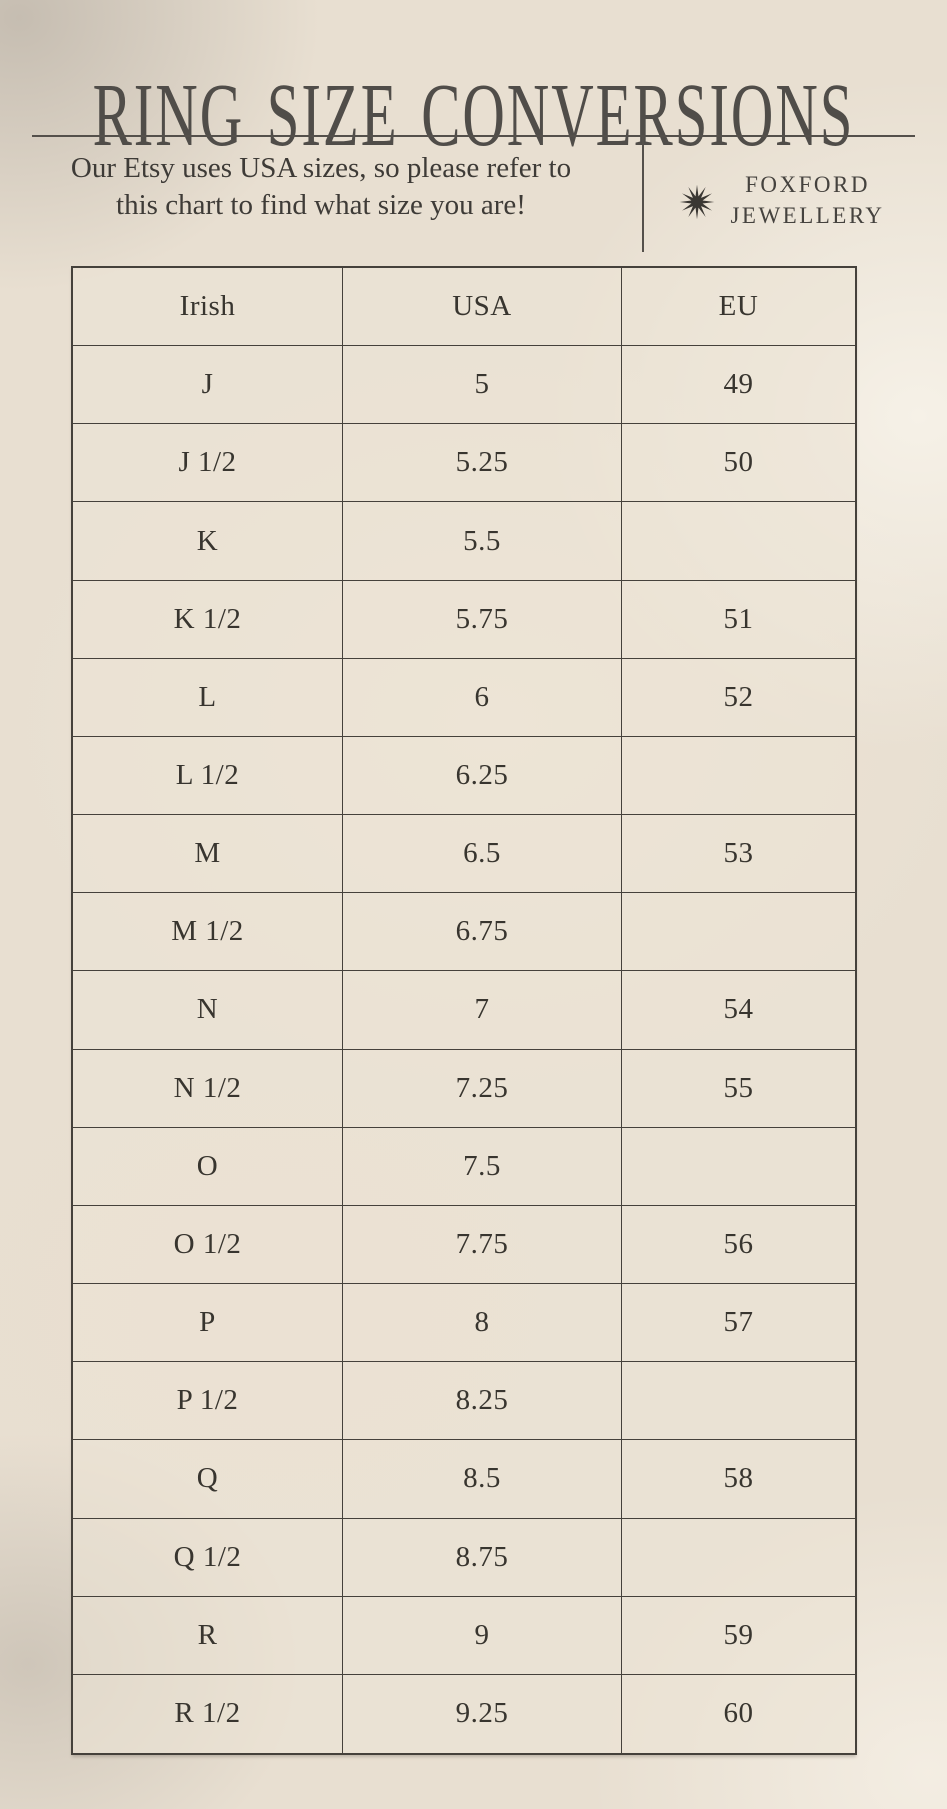 This screenshot has width=947, height=1809. Describe the element at coordinates (208, 854) in the screenshot. I see `table-cell: M` at that location.